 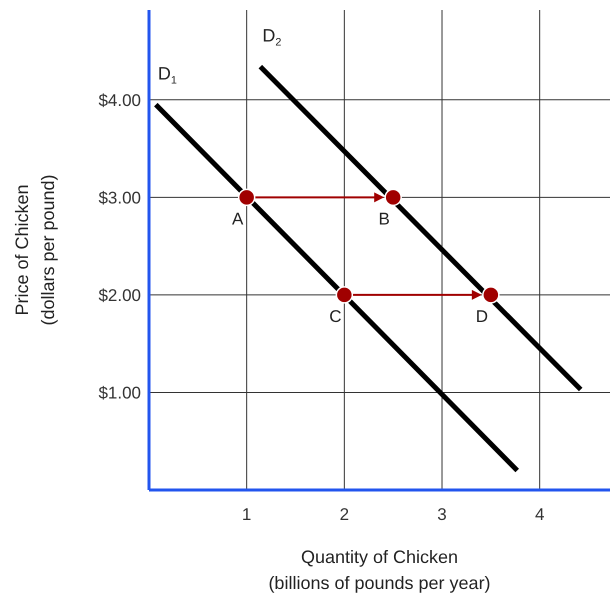 What do you see at coordinates (345, 514) in the screenshot?
I see `x-tick-label: 2` at bounding box center [345, 514].